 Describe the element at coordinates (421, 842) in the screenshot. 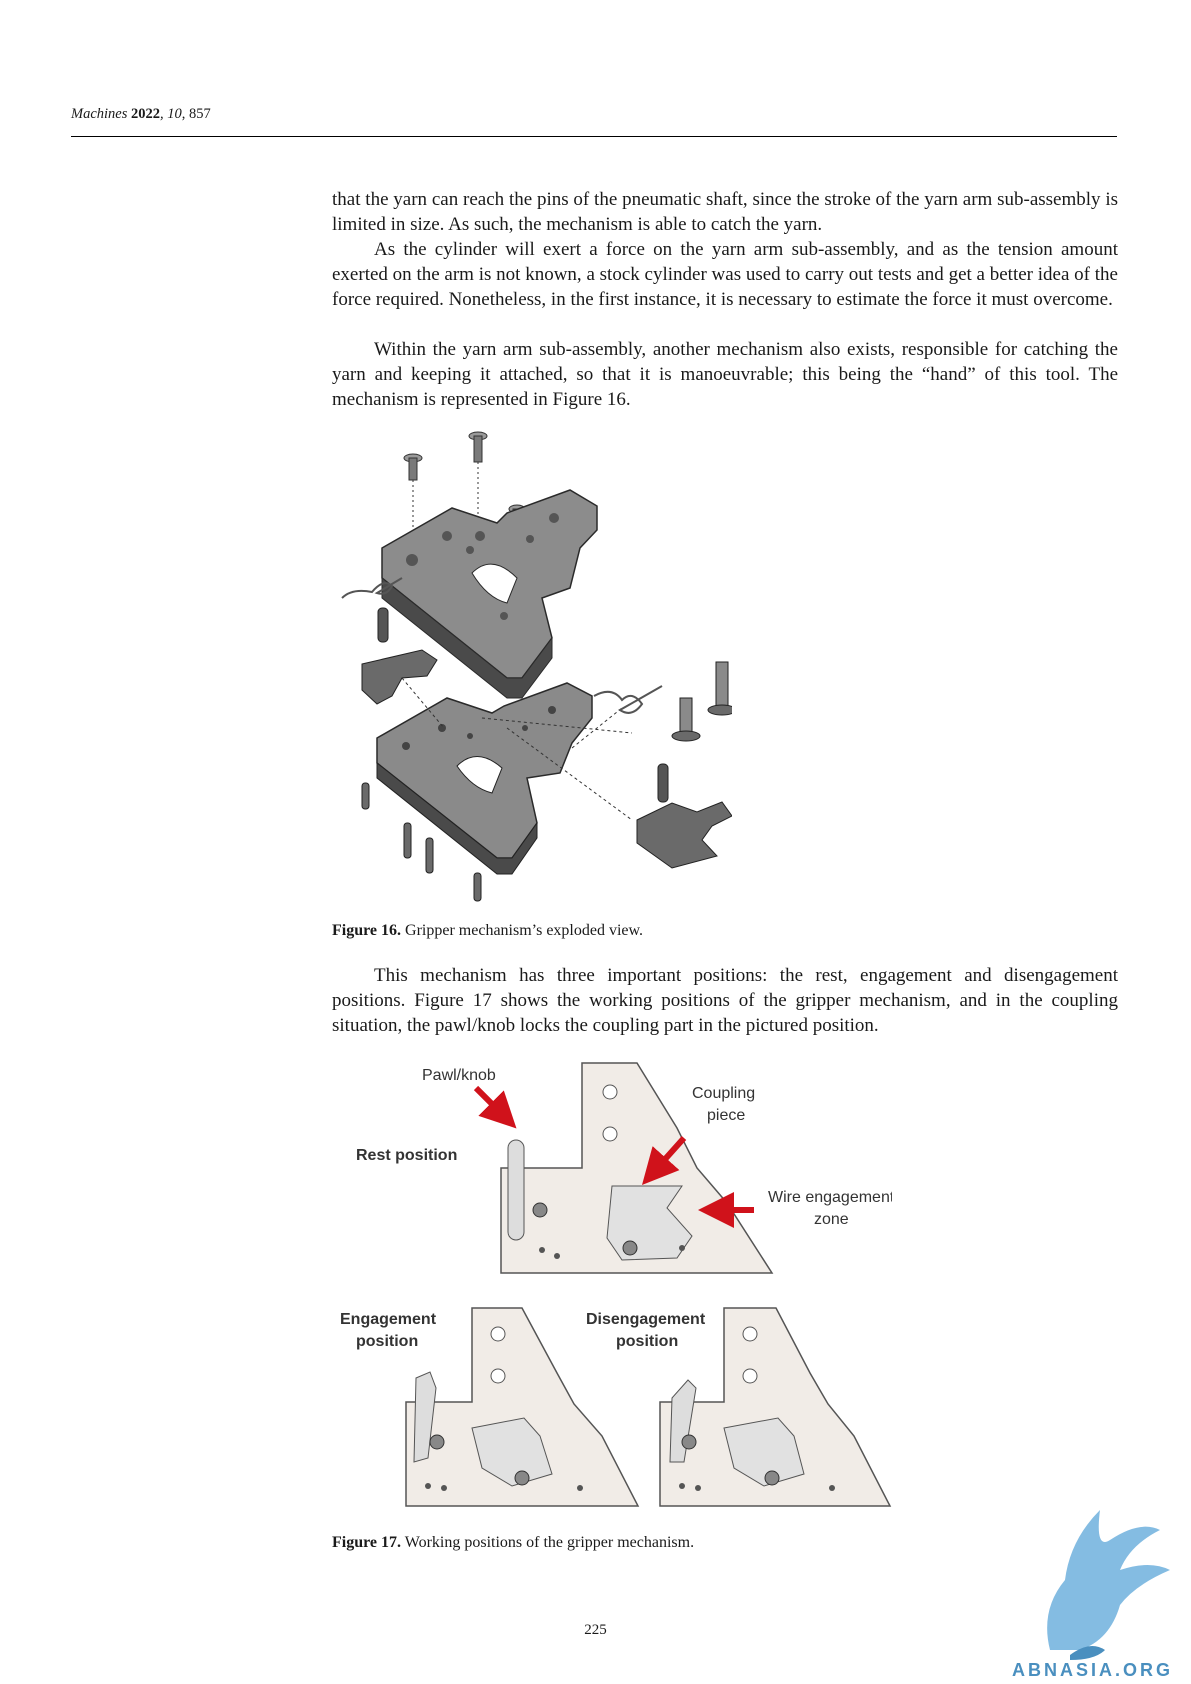

I see `bottom-pins` at that location.